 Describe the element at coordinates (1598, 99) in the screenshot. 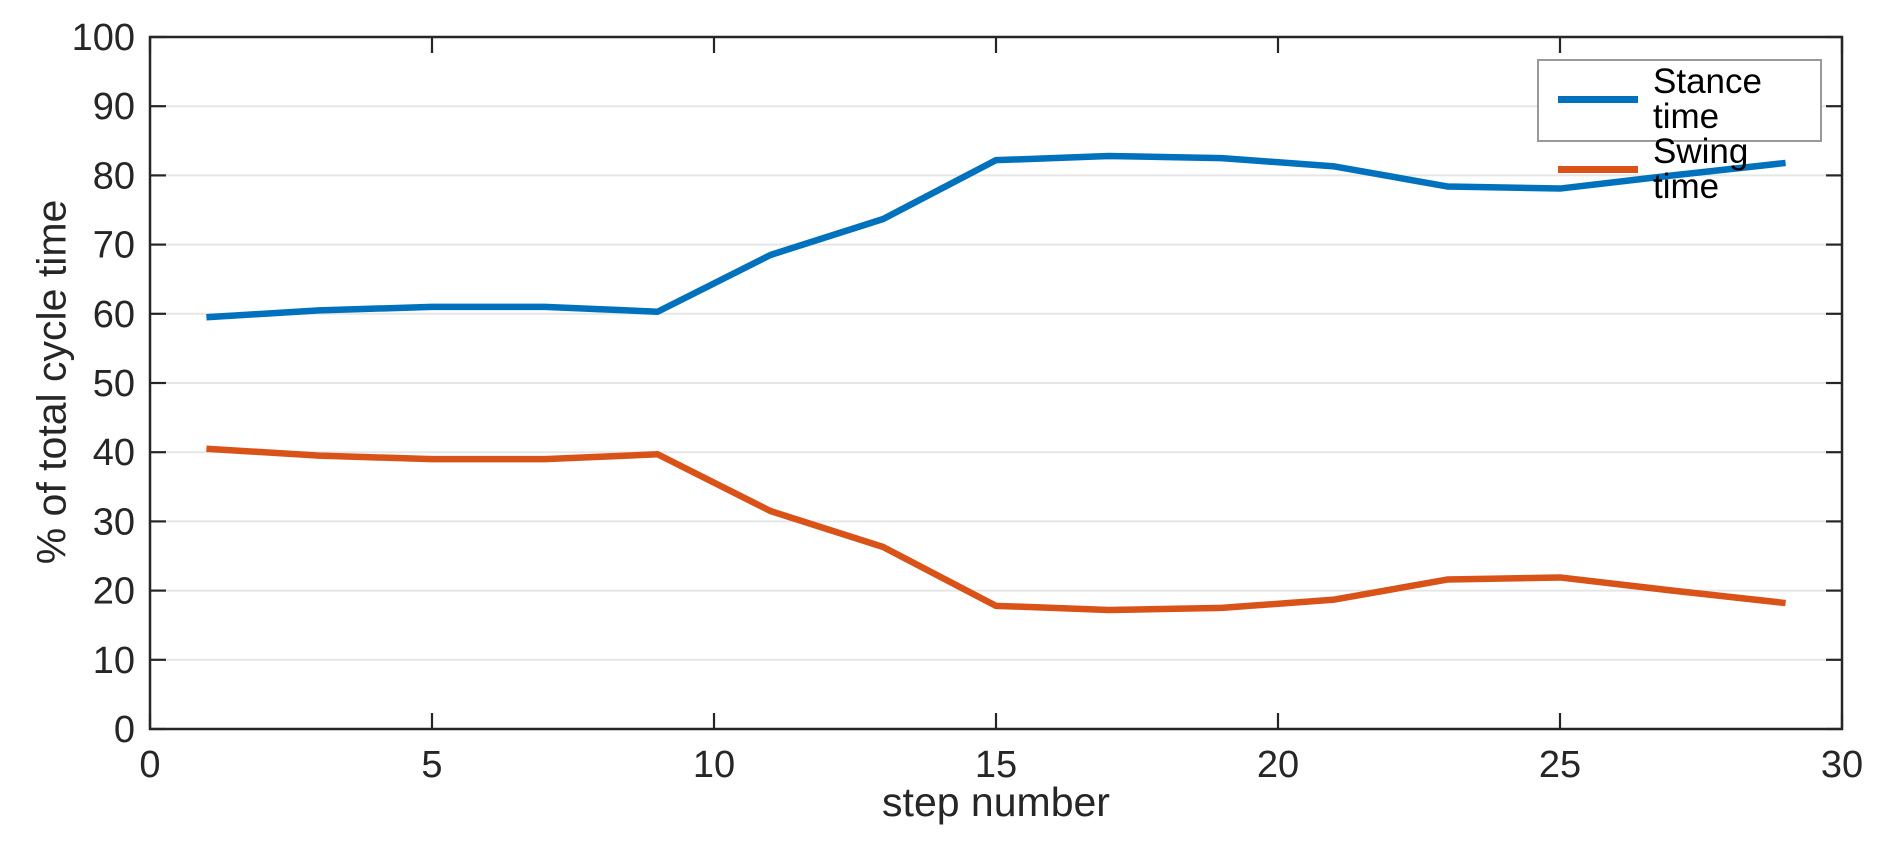

I see `stance-time-line-sample` at that location.